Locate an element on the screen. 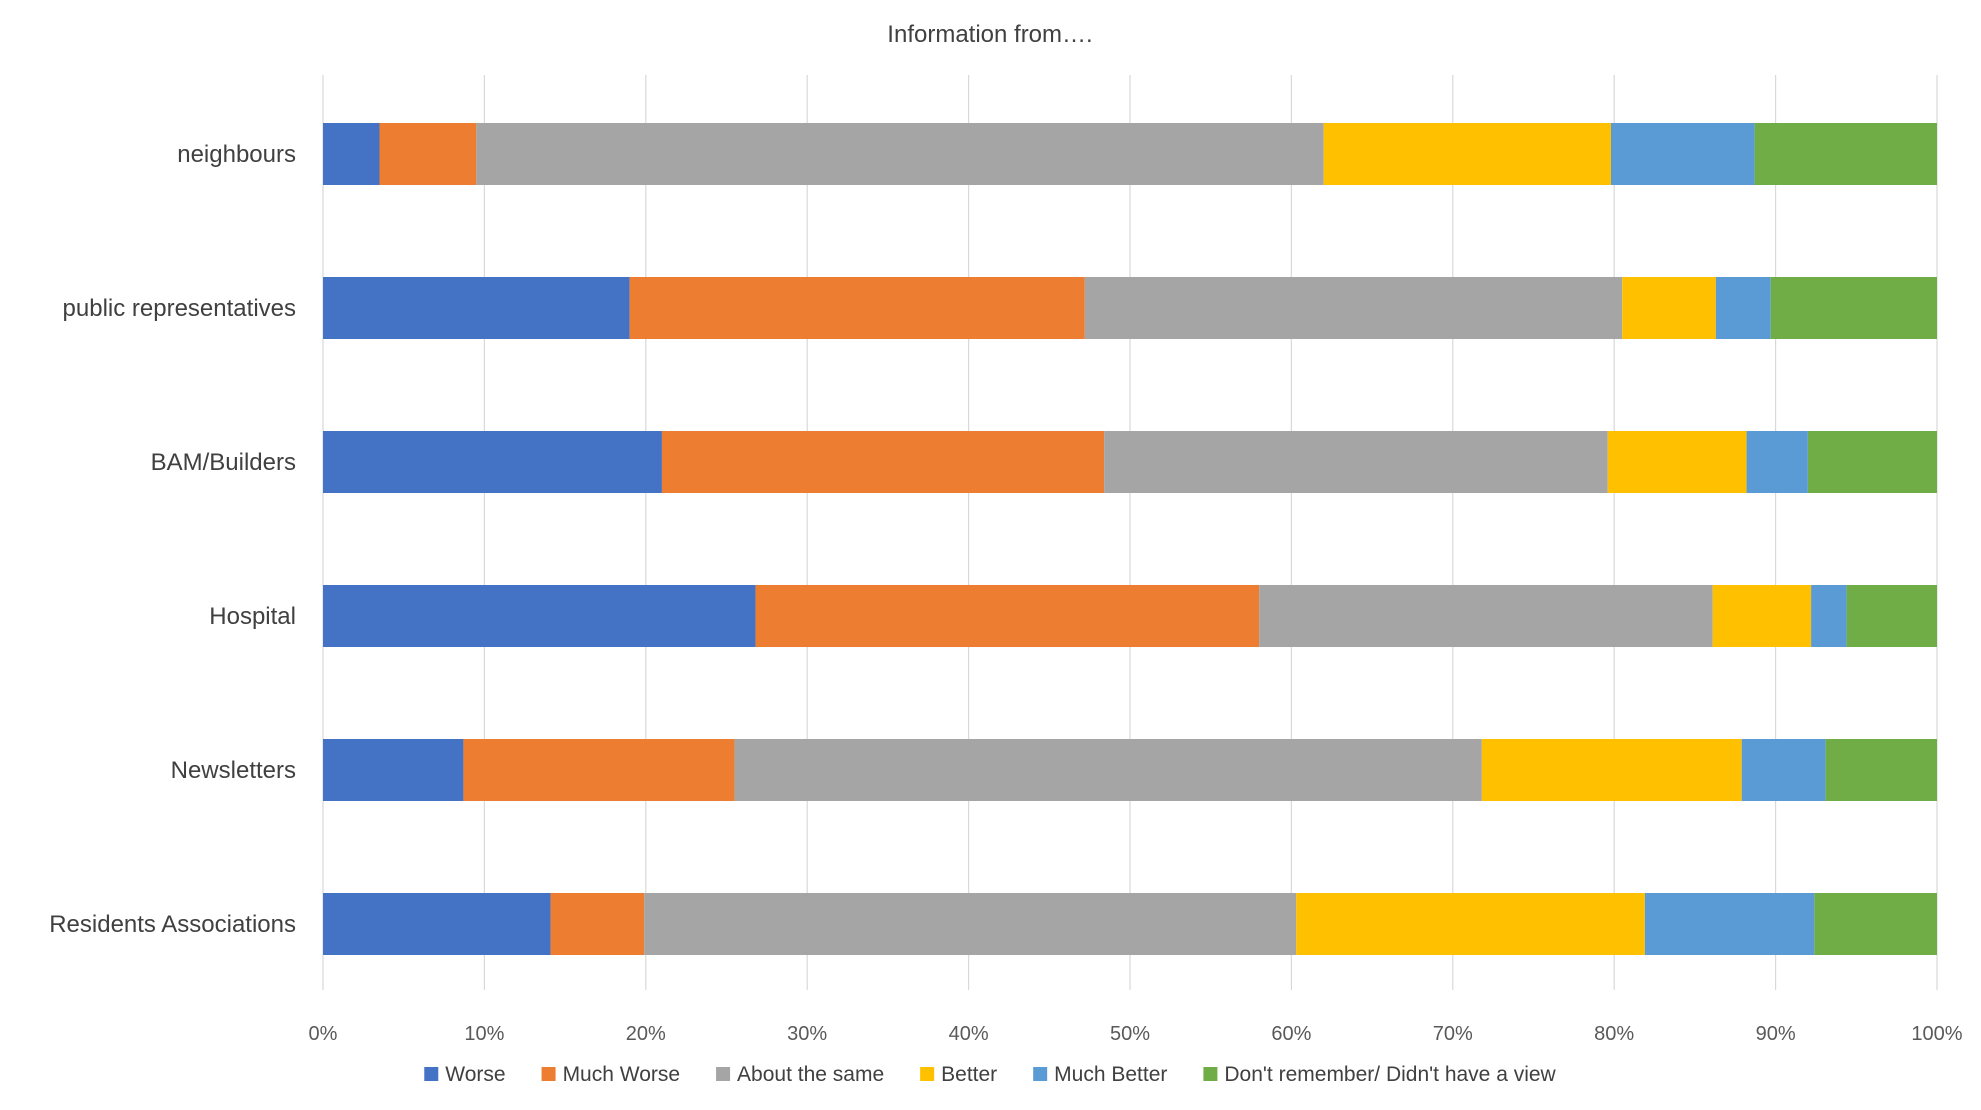 This screenshot has height=1110, width=1981. x-tick-label: 30% is located at coordinates (807, 1034).